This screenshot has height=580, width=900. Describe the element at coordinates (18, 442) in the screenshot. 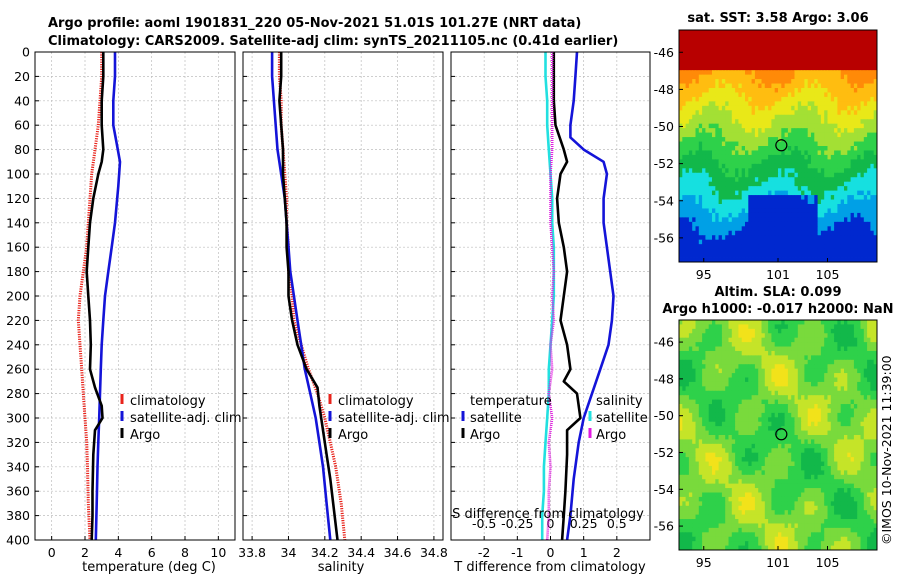

I see `depth-tick-label: 320` at that location.